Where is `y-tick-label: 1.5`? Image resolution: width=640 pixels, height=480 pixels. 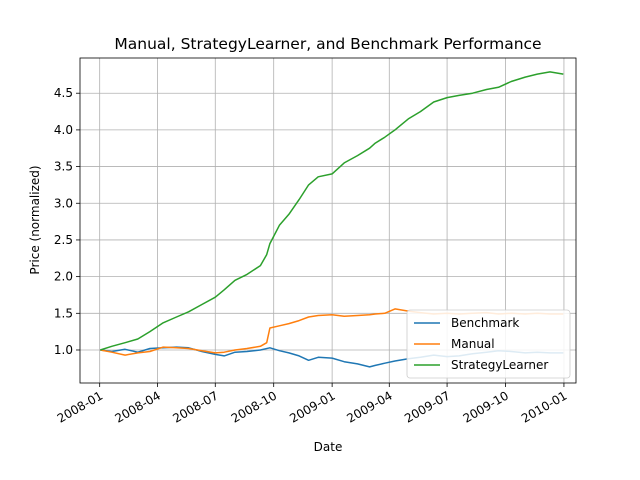 y-tick-label: 1.5 is located at coordinates (63, 313).